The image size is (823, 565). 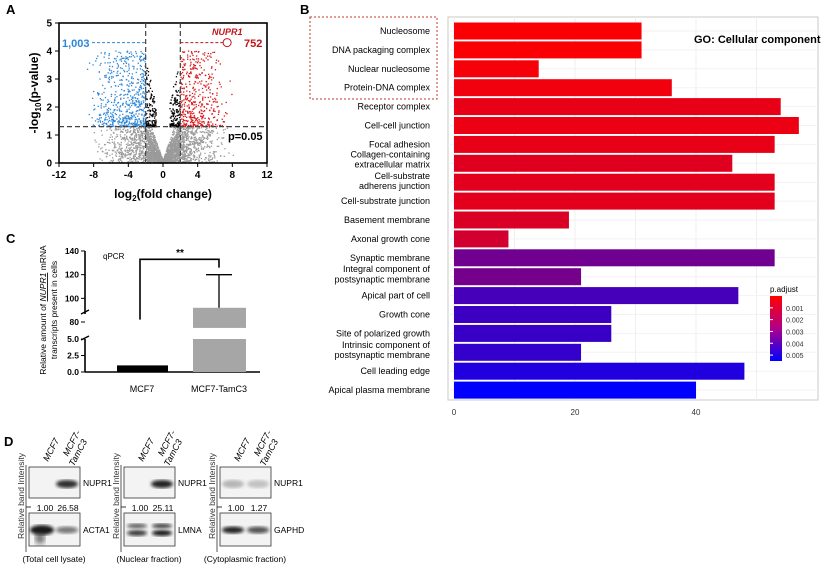 What do you see at coordinates (784, 289) in the screenshot?
I see `legend-title: p.adjust` at bounding box center [784, 289].